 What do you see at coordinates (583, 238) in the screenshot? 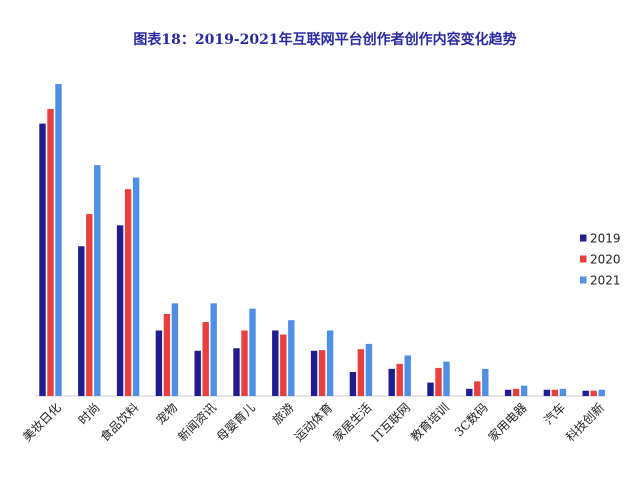
I see `legend-swatch-2019` at bounding box center [583, 238].